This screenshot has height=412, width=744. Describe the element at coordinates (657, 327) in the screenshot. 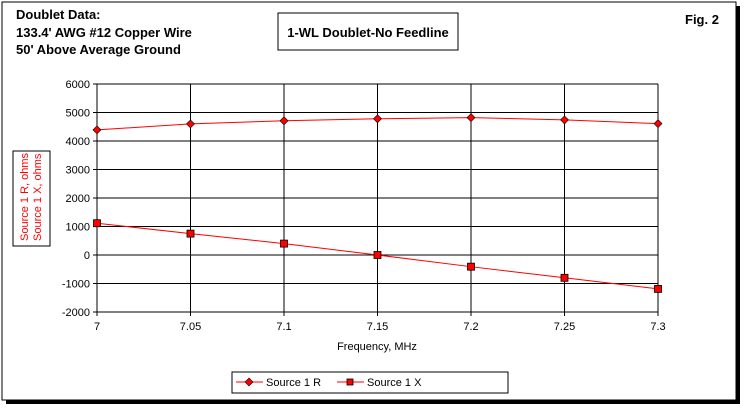

I see `x-tick-label: 7.3` at that location.